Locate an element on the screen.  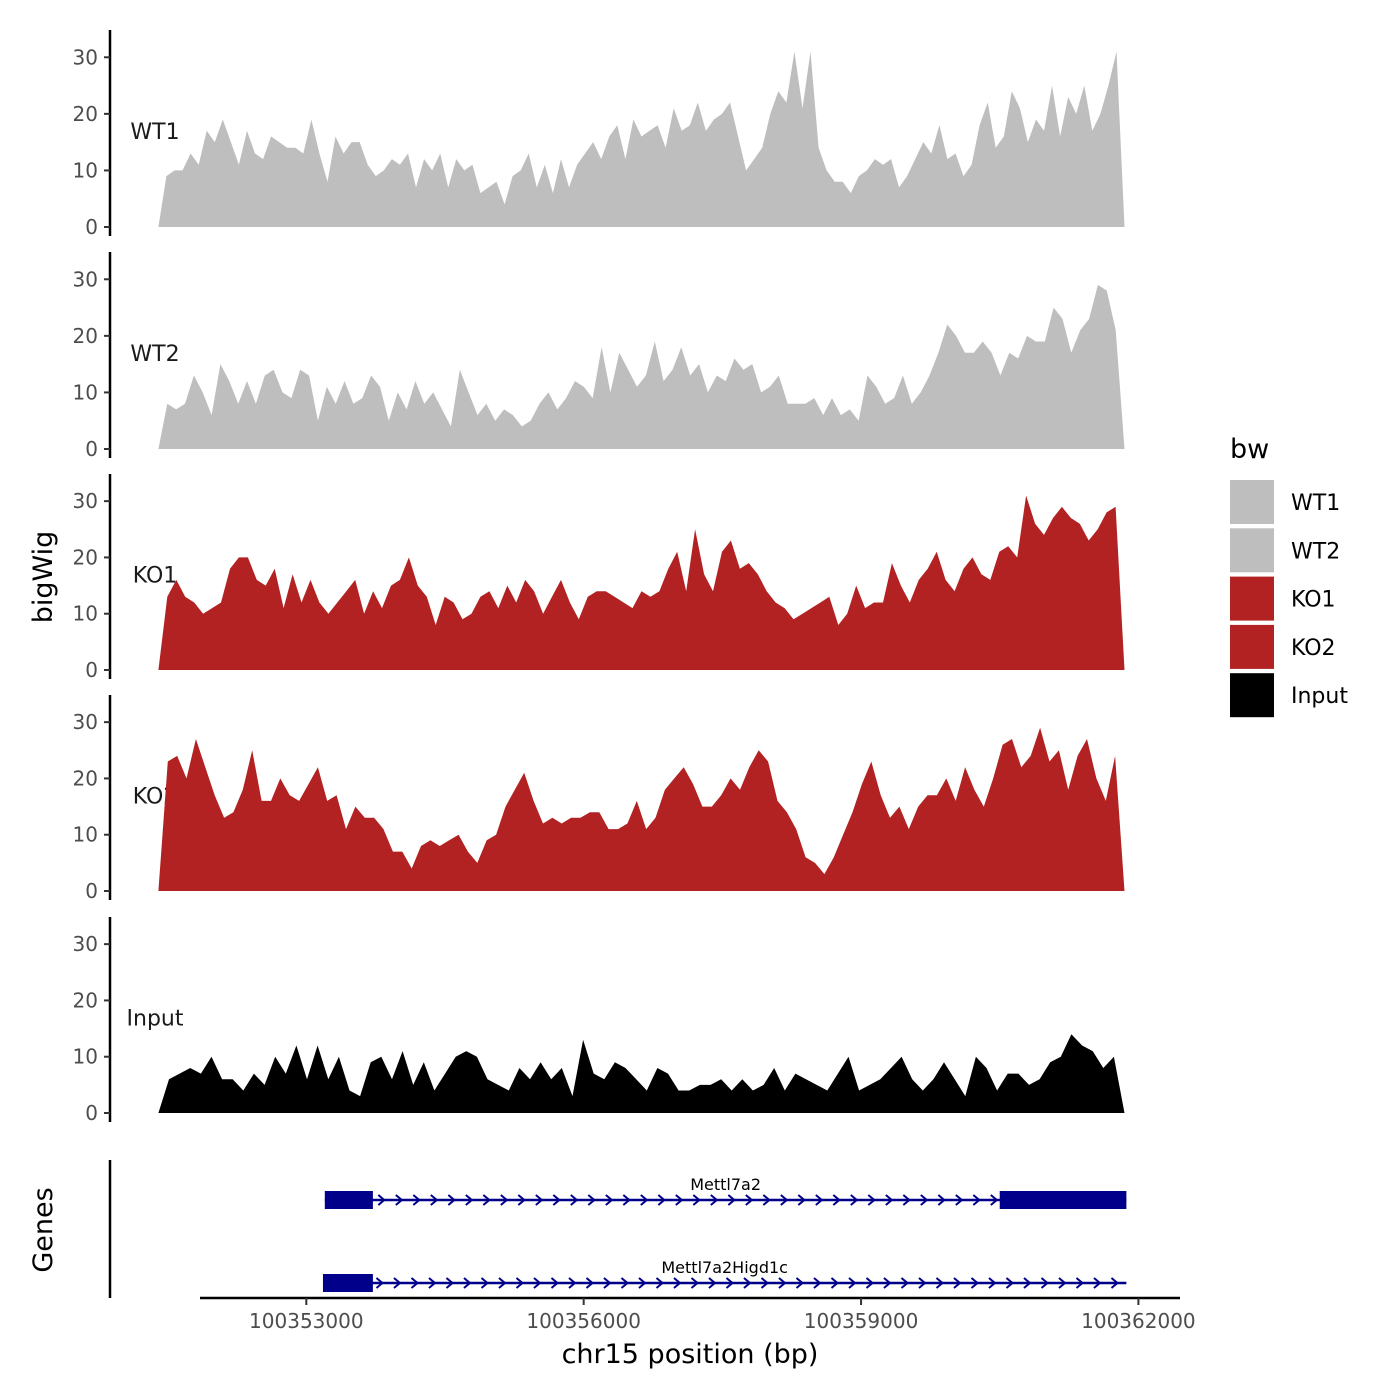
coverage-area-ko2 is located at coordinates (641, 809).